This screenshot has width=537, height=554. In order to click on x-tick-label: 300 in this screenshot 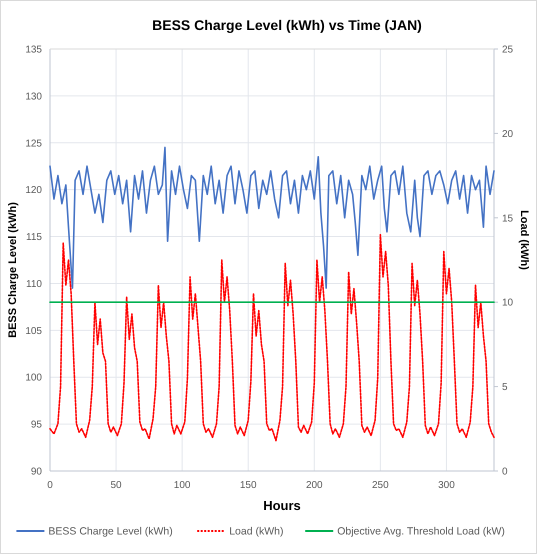, I will do `click(447, 485)`.